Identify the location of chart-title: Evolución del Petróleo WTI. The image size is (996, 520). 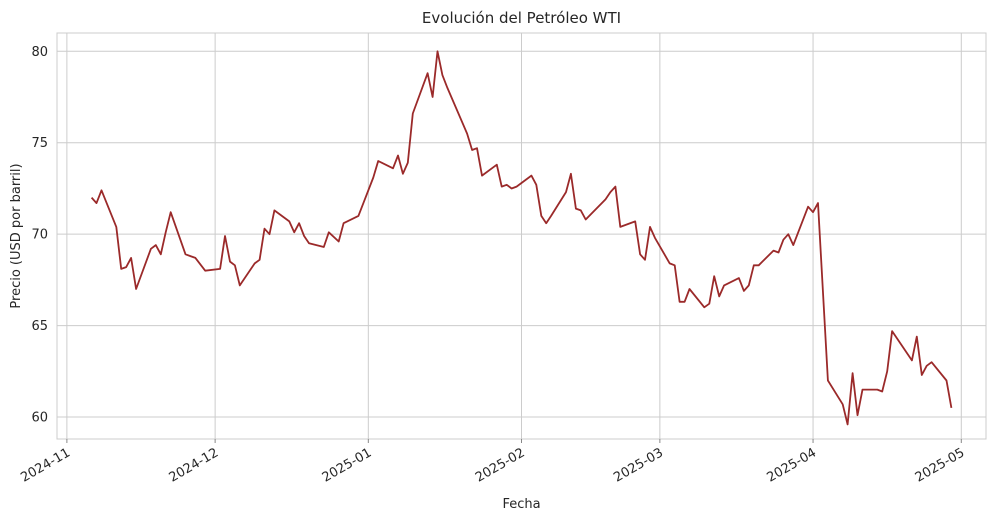
(521, 18).